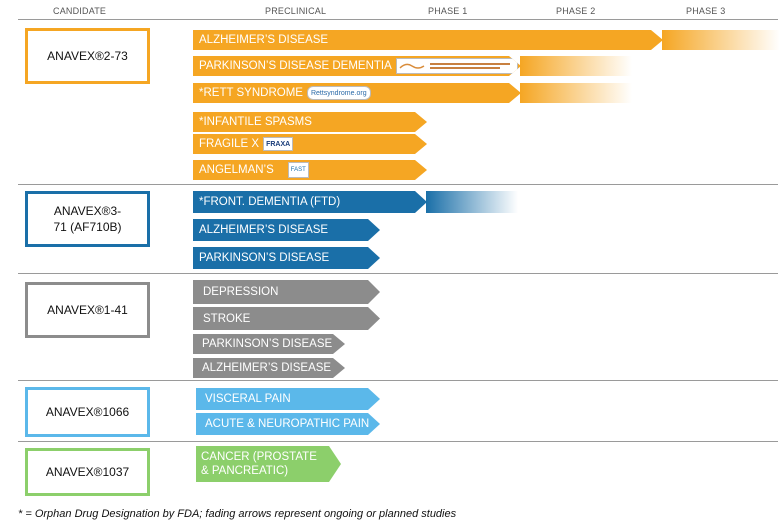 The height and width of the screenshot is (529, 780). I want to click on program-label: FRAGILE X, so click(229, 144).